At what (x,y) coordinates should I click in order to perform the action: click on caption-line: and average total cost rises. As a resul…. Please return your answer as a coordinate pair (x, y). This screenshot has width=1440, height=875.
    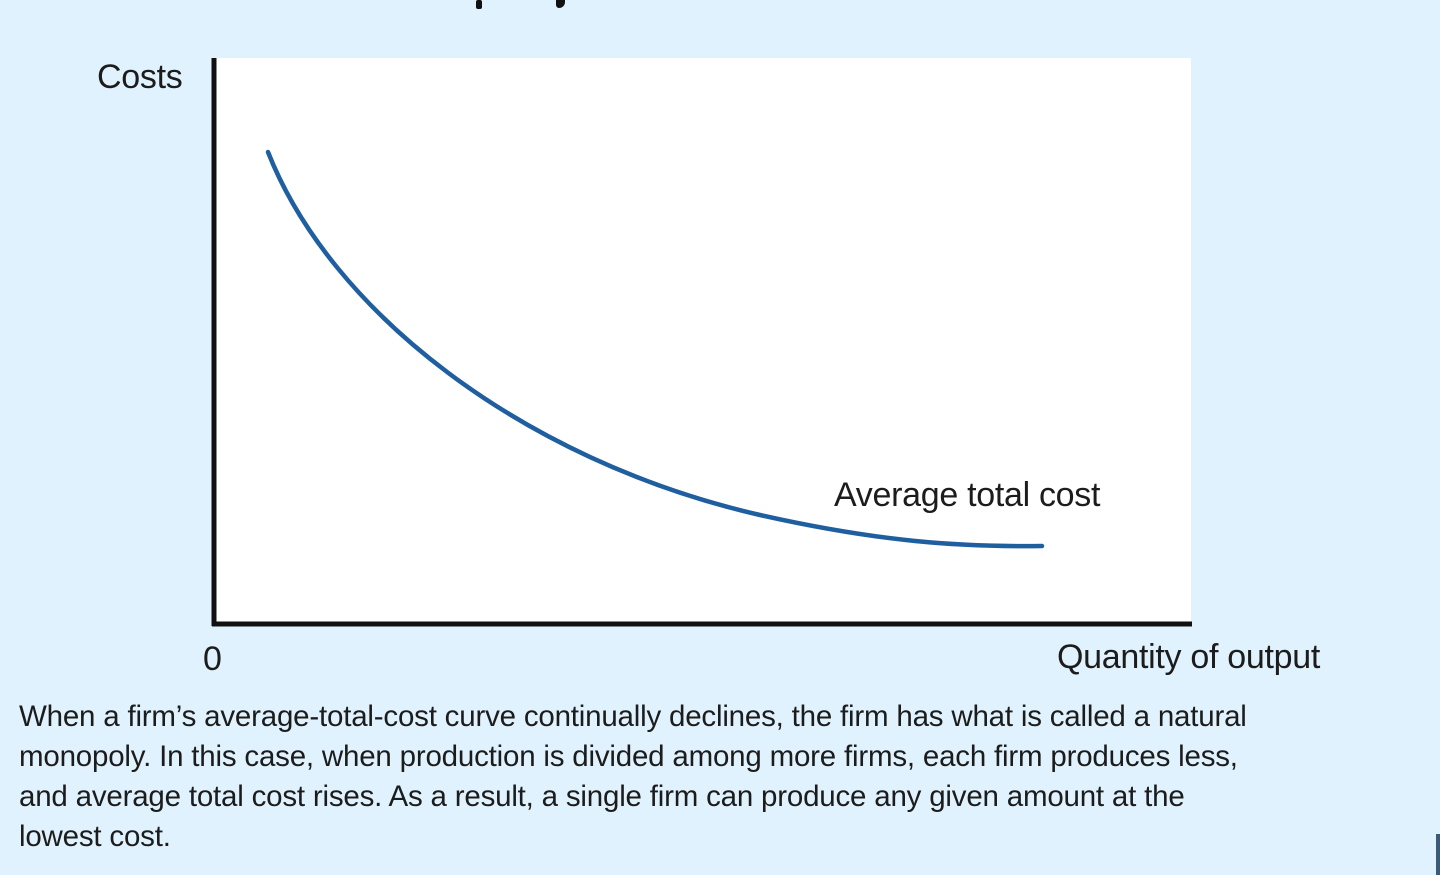
    Looking at the image, I should click on (602, 796).